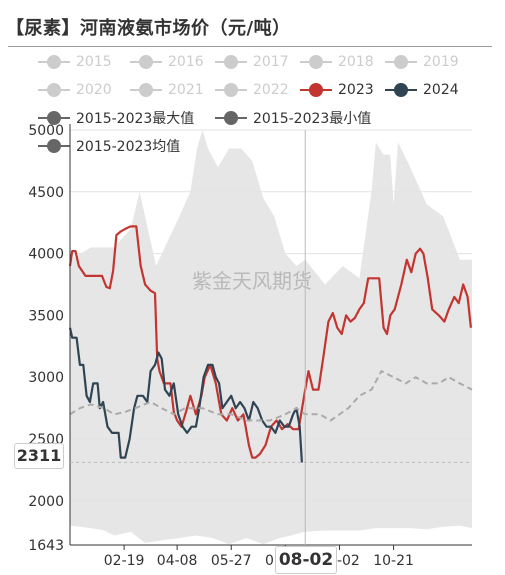 The width and height of the screenshot is (505, 575). I want to click on legend-label: 2015-2023最小值, so click(312, 119).